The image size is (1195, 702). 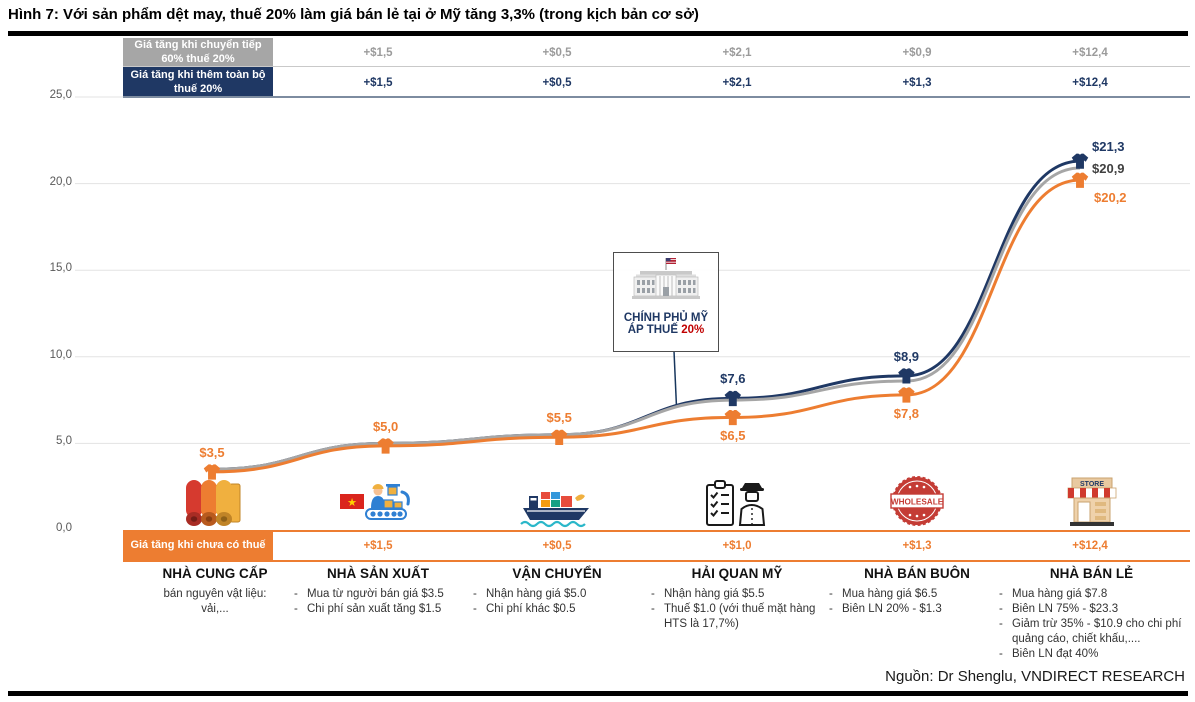 I want to click on description-line: - Mua hàng giá $7.8, so click(x=1053, y=594).